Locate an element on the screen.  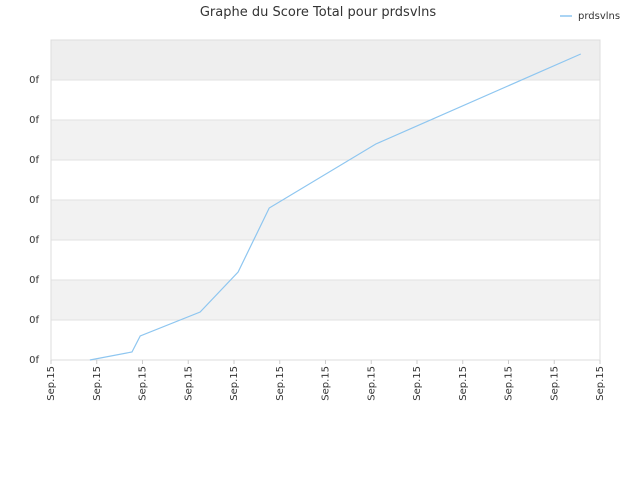
legend-label: prdsvlns is located at coordinates (599, 16).